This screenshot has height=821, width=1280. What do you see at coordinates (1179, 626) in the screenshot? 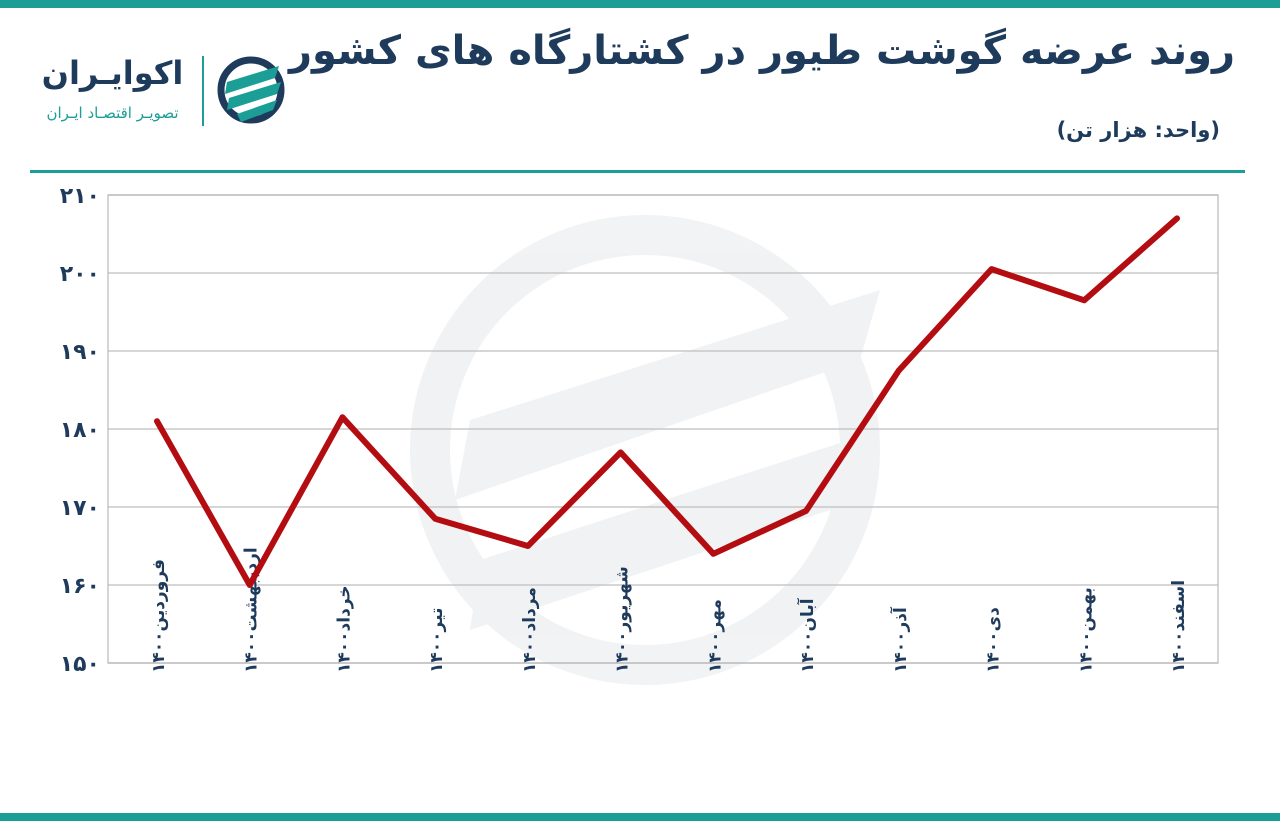
I see `x-tick-label: اسفند۱۴۰۰` at bounding box center [1179, 626].